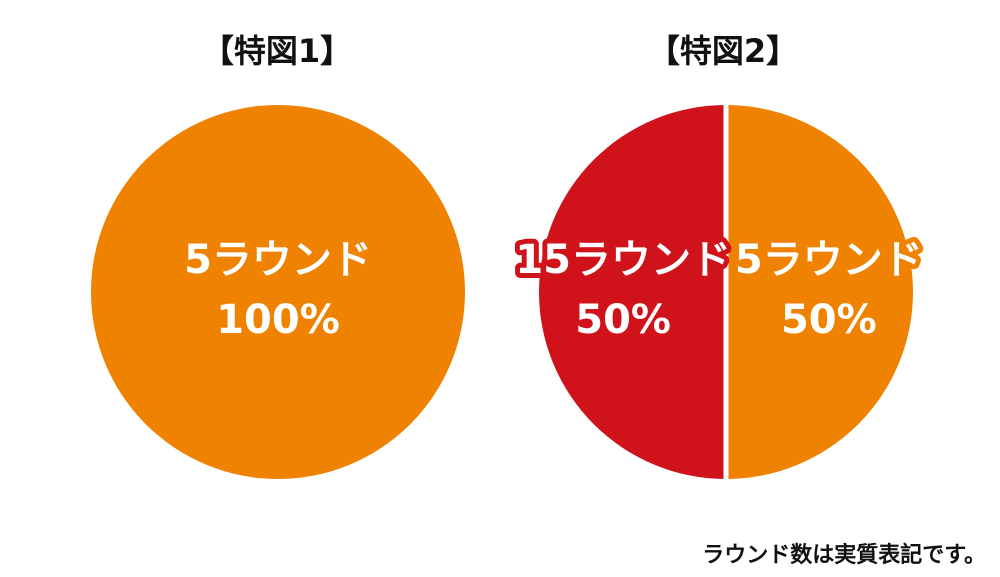 The height and width of the screenshot is (577, 1000). Describe the element at coordinates (278, 320) in the screenshot. I see `pie-1-slice-1-value-label: 100%` at that location.